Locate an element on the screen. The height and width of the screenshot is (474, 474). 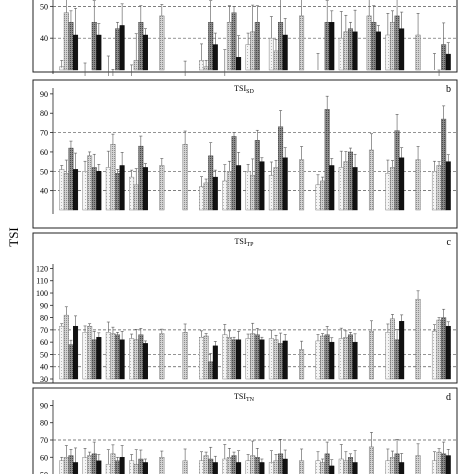
panel-letter: c is located at coordinates (449, 242).